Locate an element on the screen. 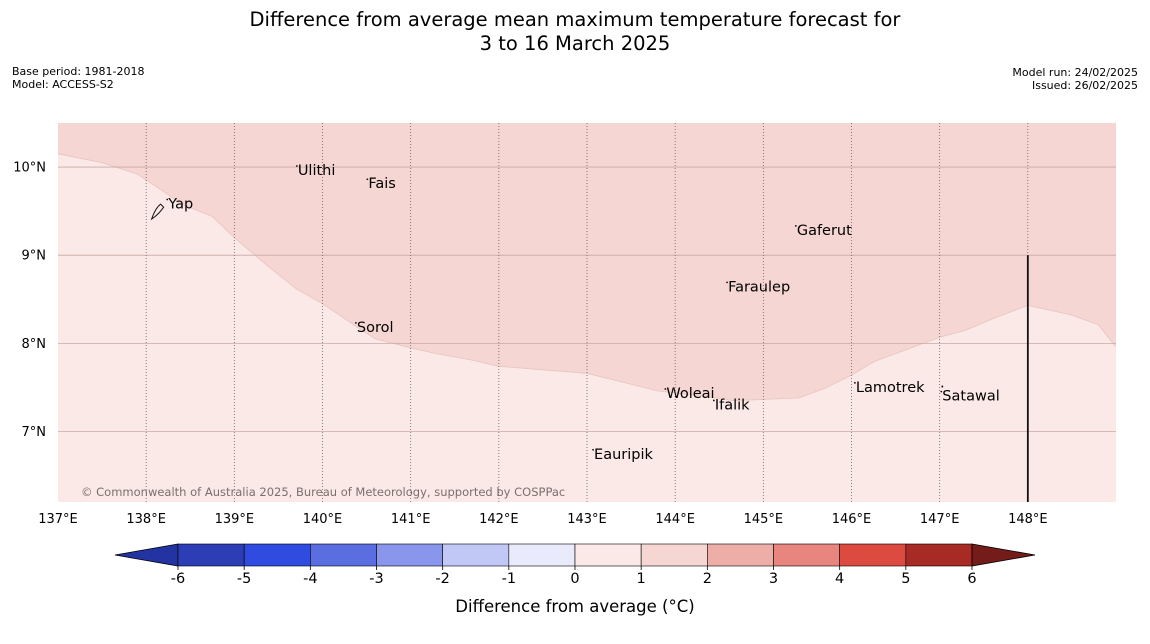  base-period: Base period: 1981-2018 is located at coordinates (78, 71).